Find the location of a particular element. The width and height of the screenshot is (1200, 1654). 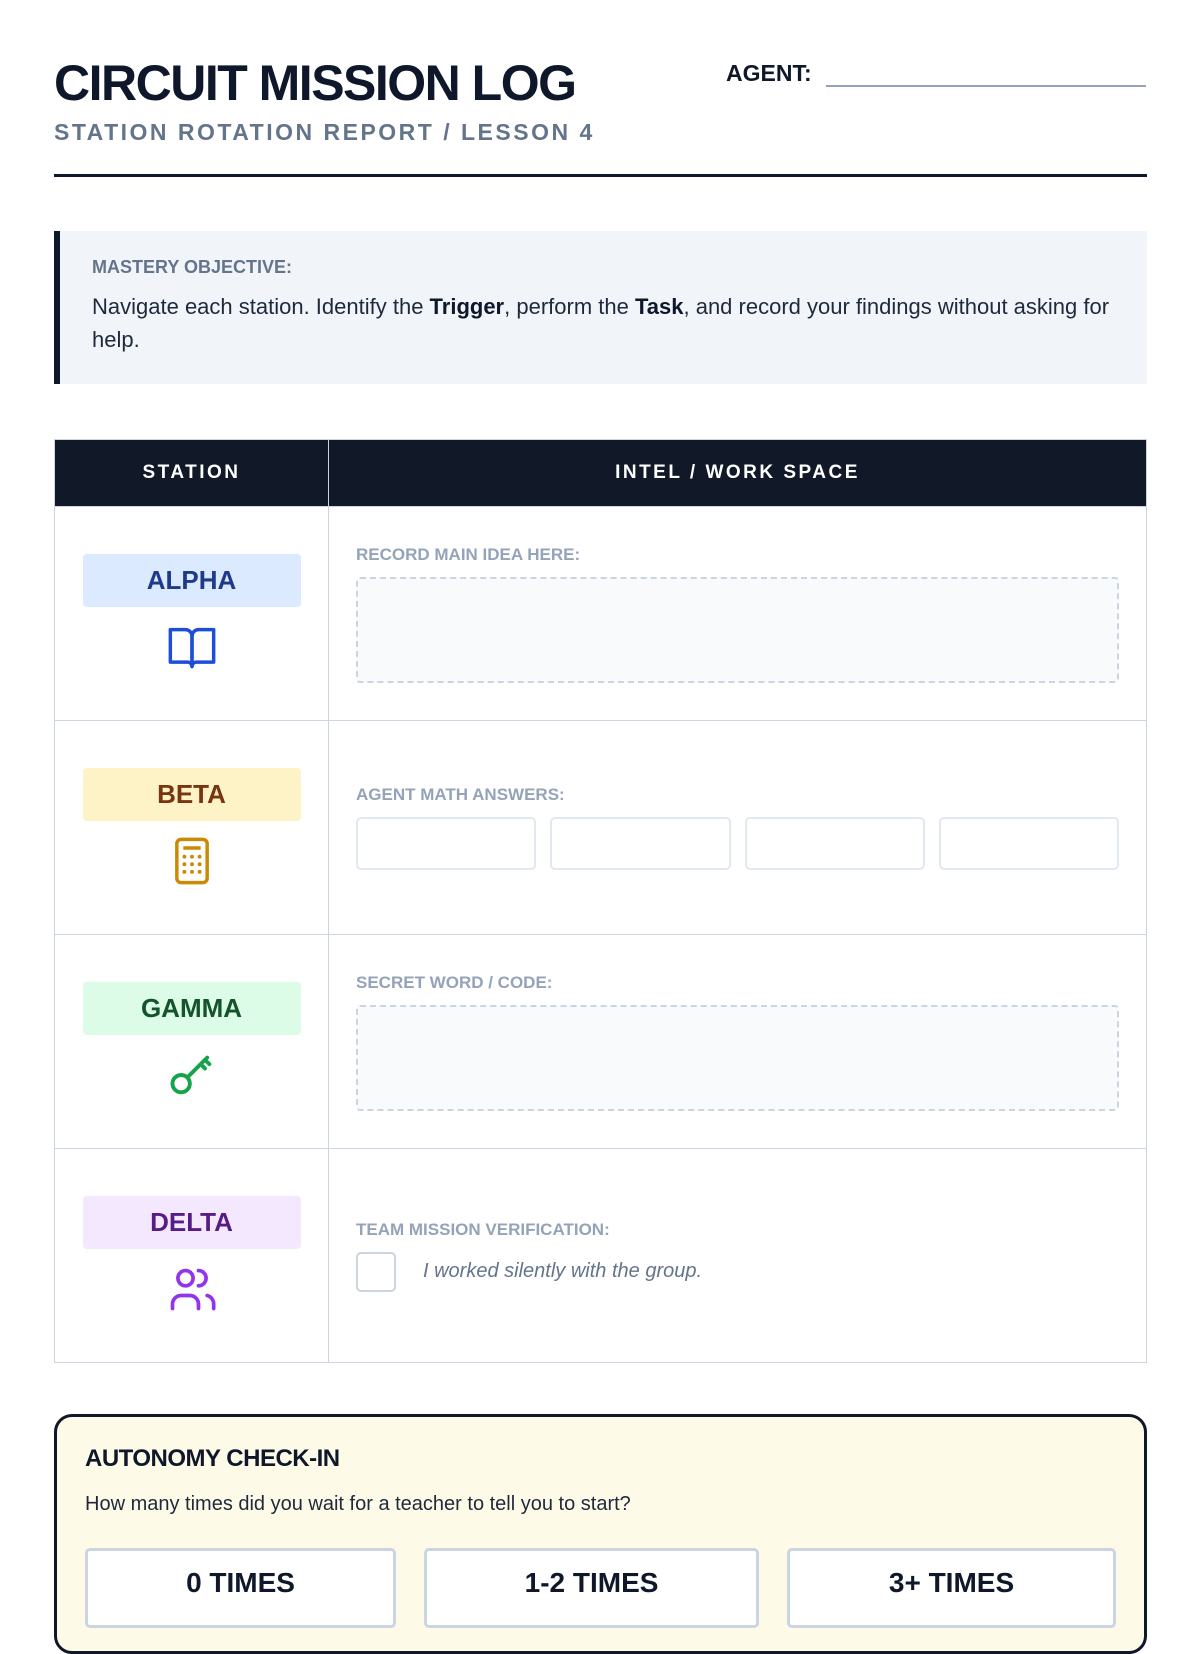

book-icon is located at coordinates (191, 647).